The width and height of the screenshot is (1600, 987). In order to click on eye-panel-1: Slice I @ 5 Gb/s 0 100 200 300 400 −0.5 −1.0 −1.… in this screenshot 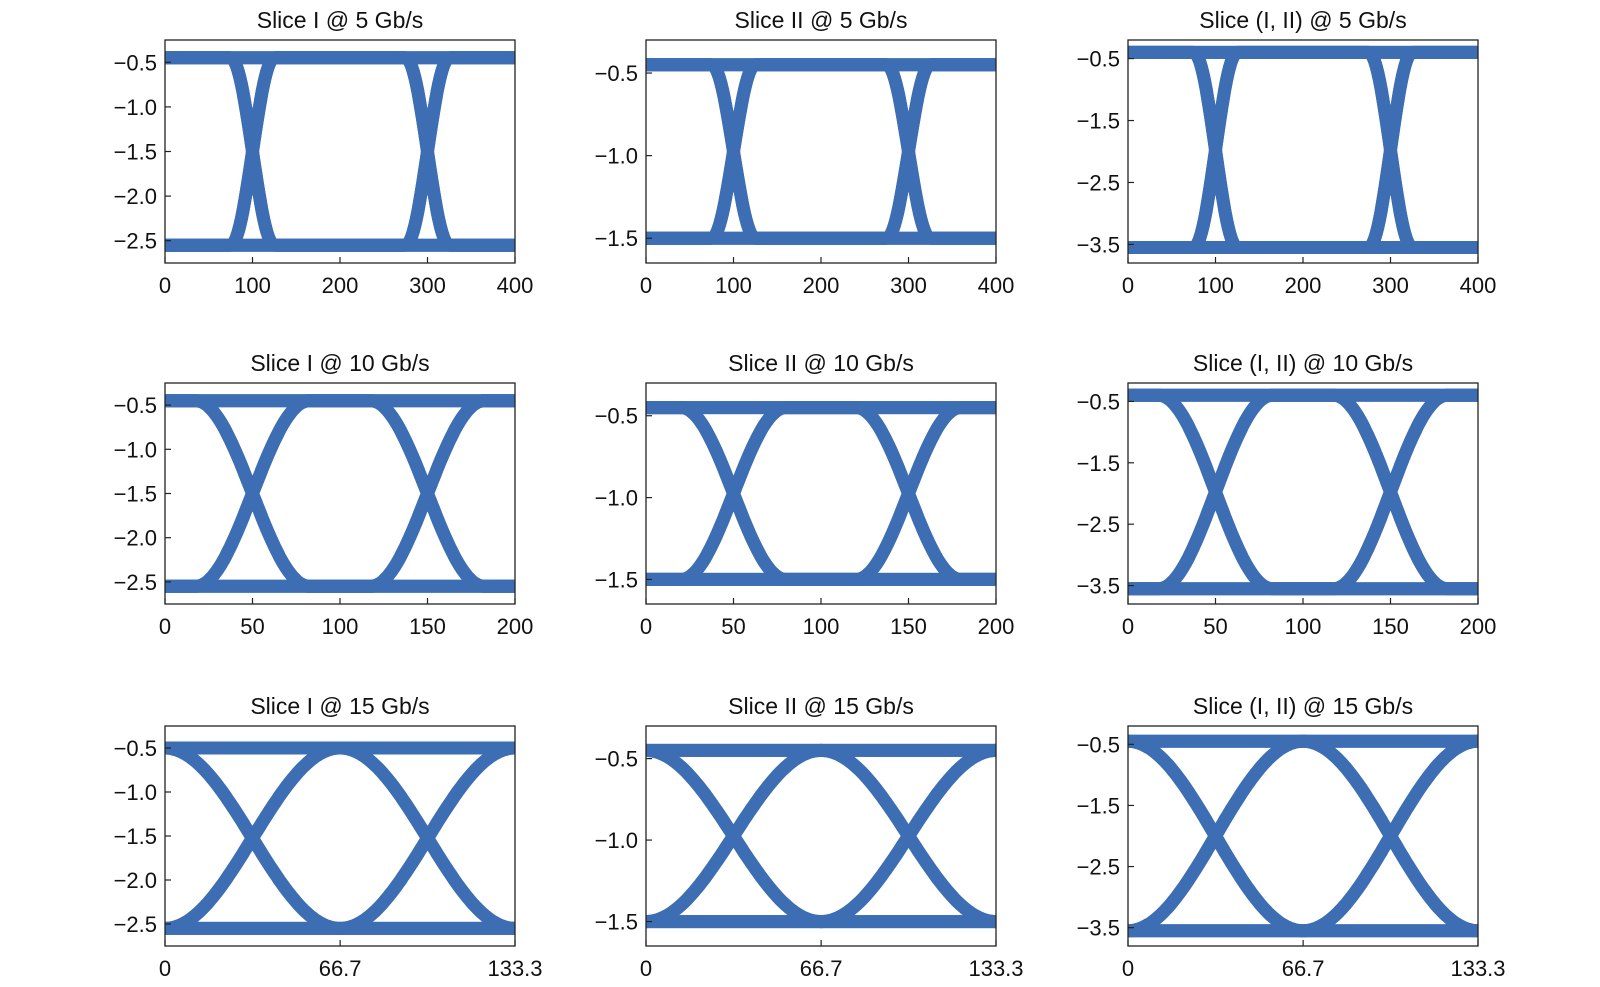, I will do `click(324, 152)`.